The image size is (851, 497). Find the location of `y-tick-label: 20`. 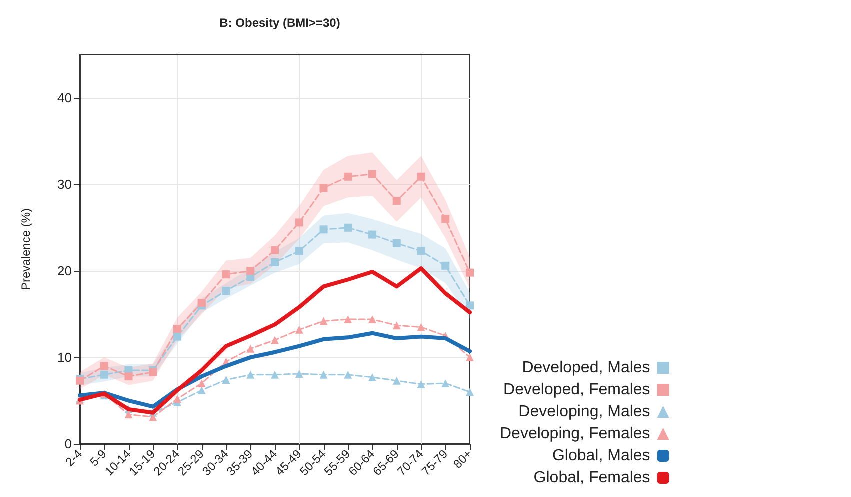

y-tick-label: 20 is located at coordinates (65, 271).